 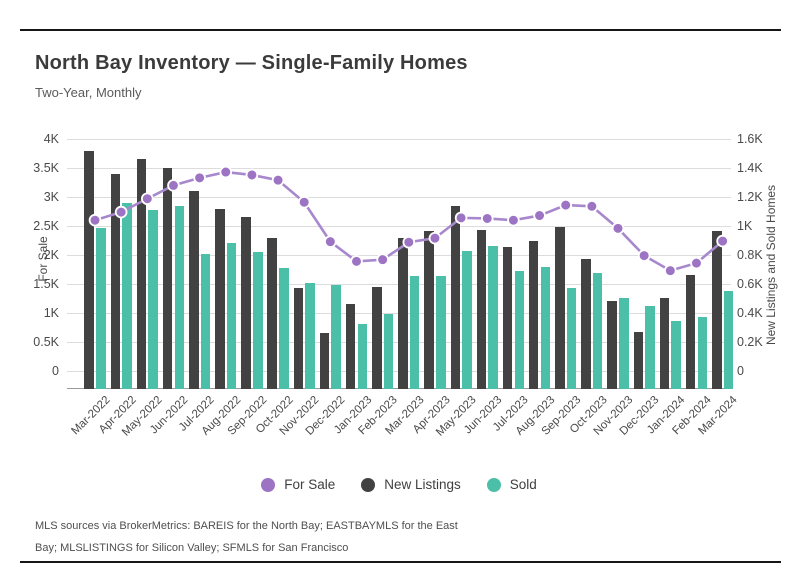 I want to click on y-axis-tick-right: 1.2K, so click(x=750, y=197).